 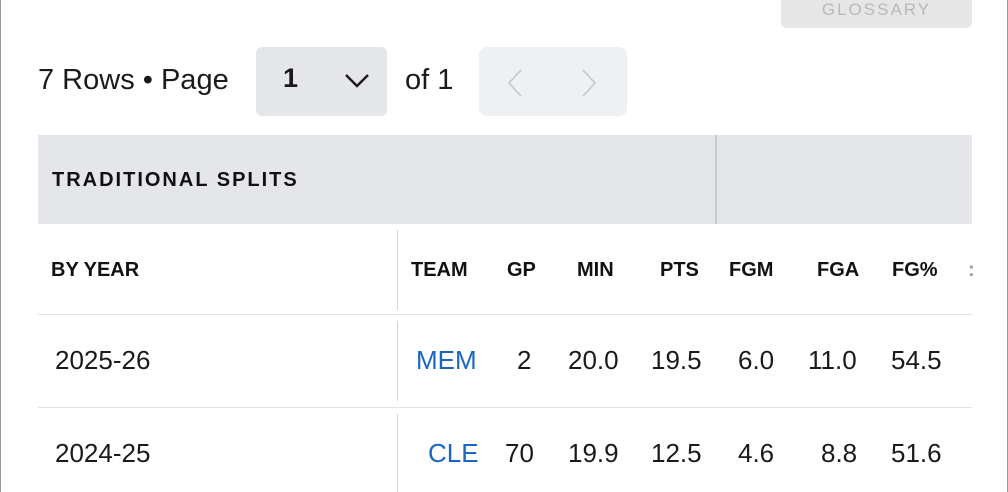 What do you see at coordinates (453, 453) in the screenshot?
I see `team-link: CLE` at bounding box center [453, 453].